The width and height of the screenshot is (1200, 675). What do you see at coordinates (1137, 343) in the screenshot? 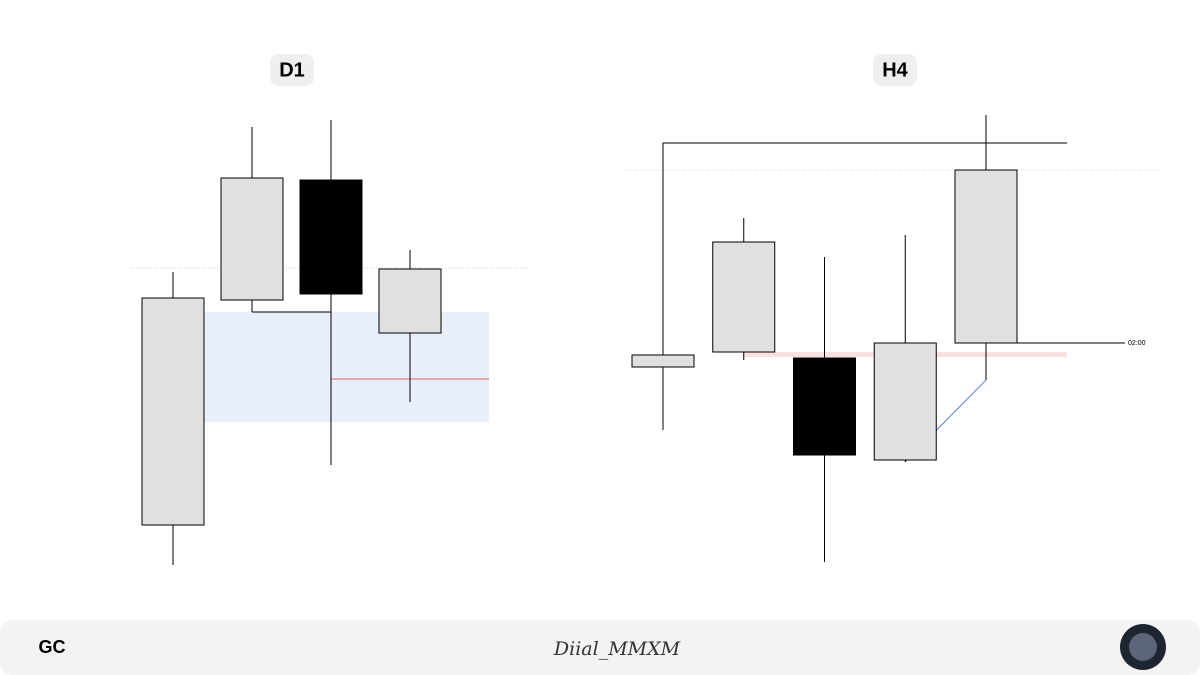
I see `annotation: 02:00` at bounding box center [1137, 343].